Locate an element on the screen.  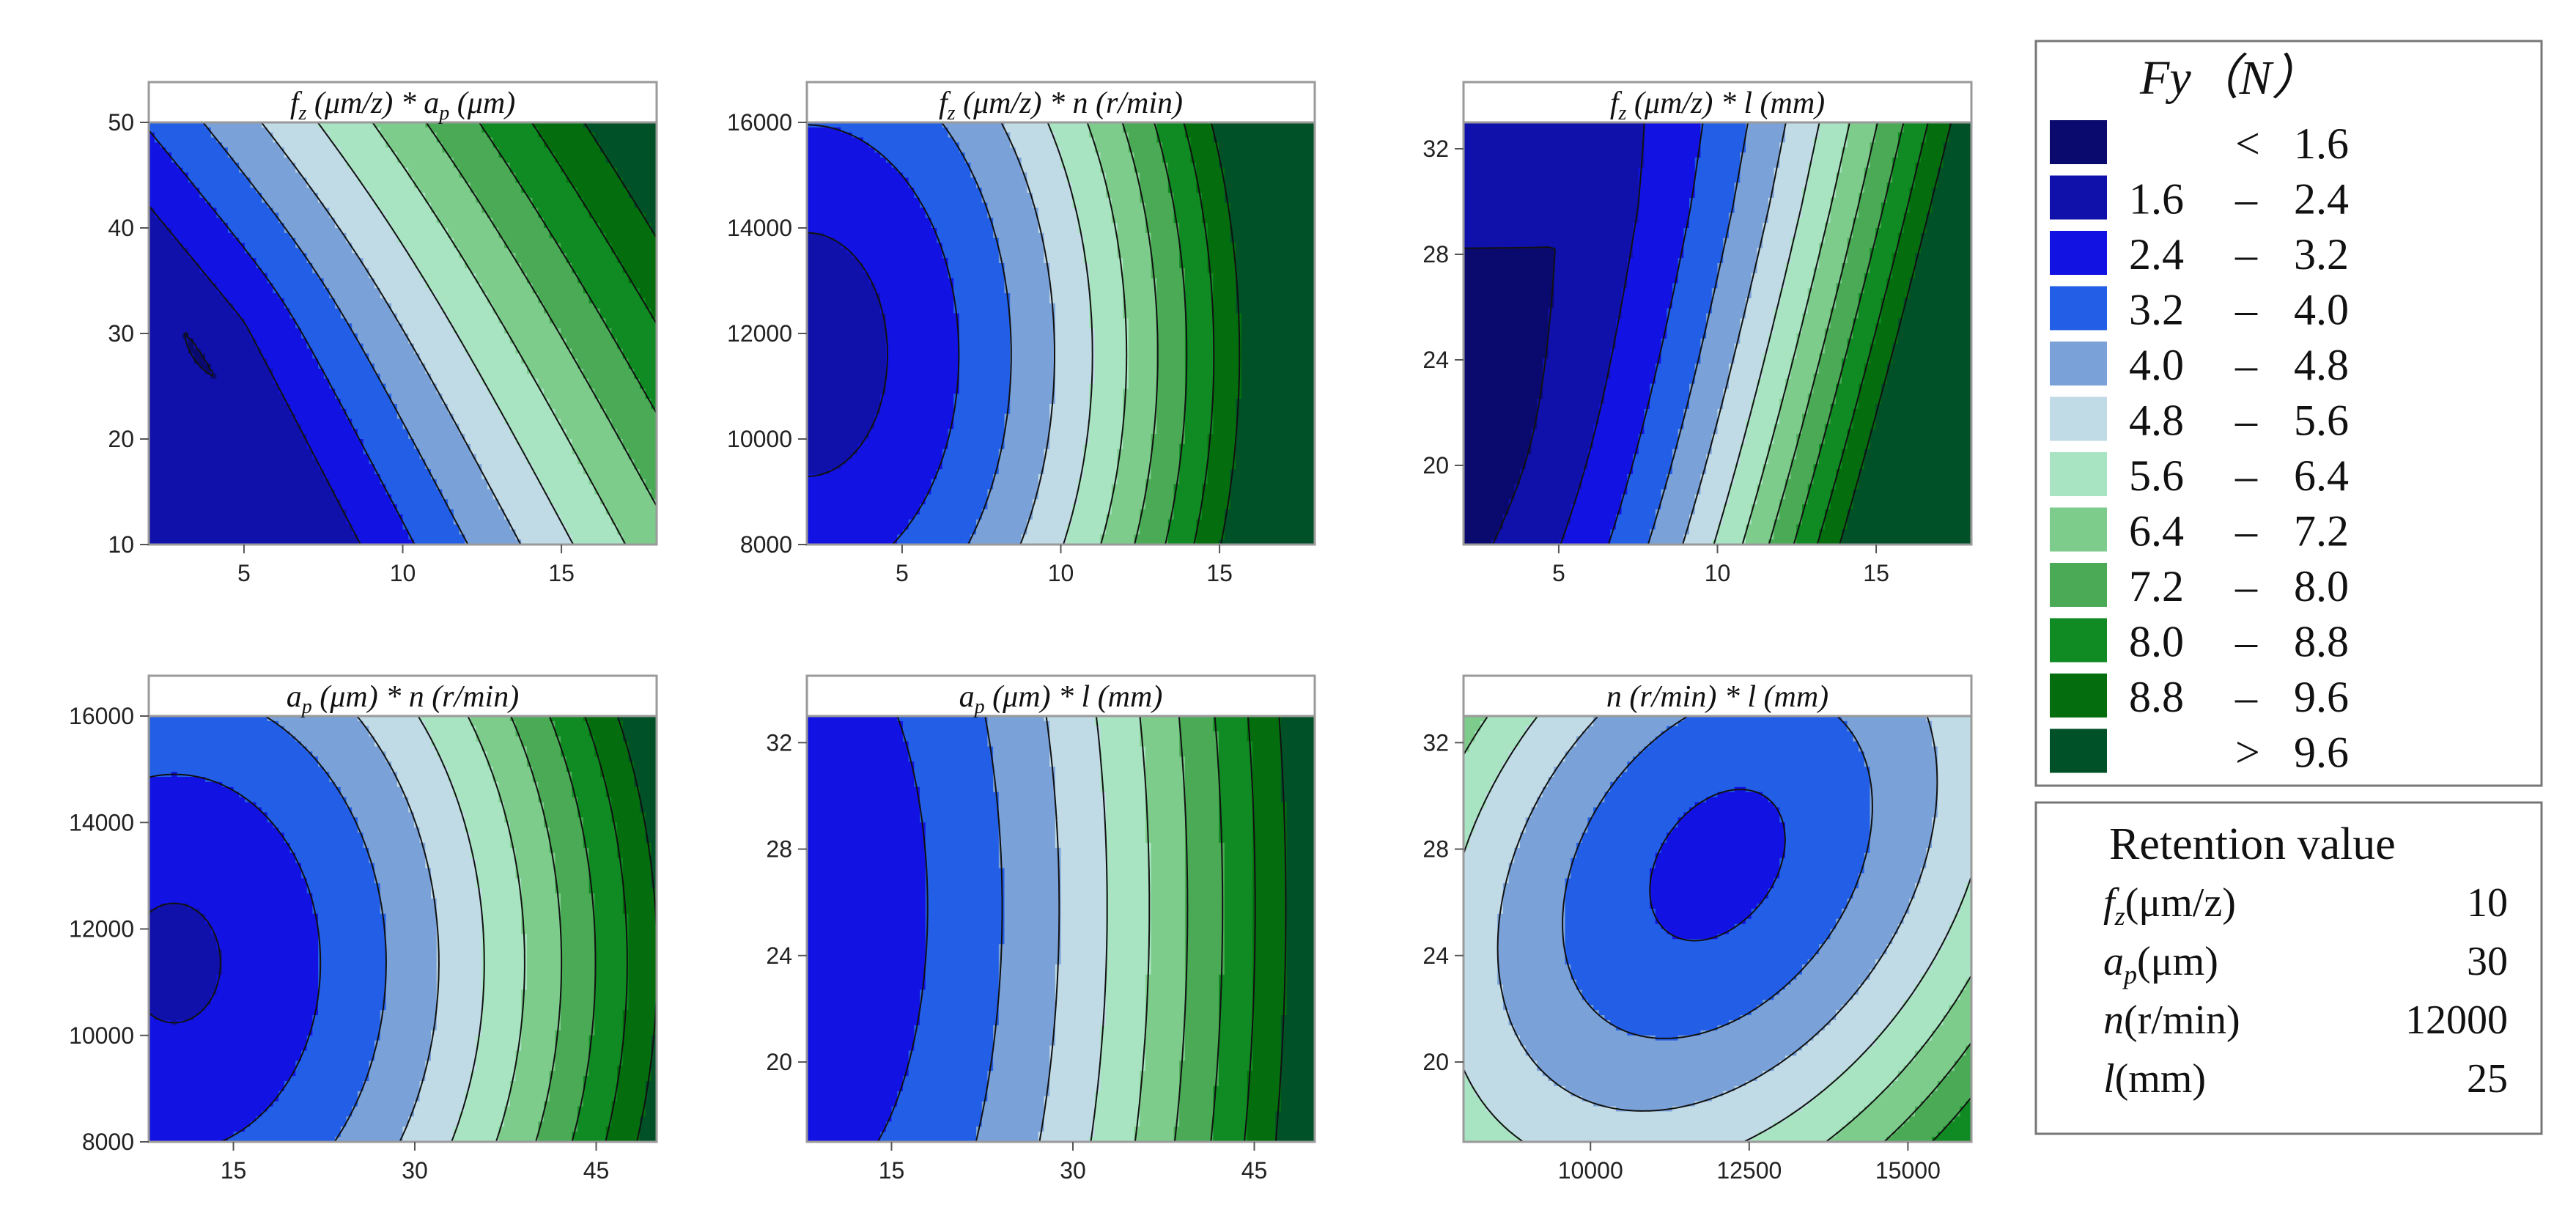
x-tick-label: 45 is located at coordinates (1254, 1170).